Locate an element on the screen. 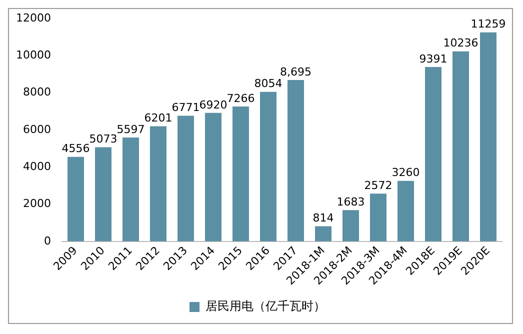  data-label: 3260 is located at coordinates (406, 173).